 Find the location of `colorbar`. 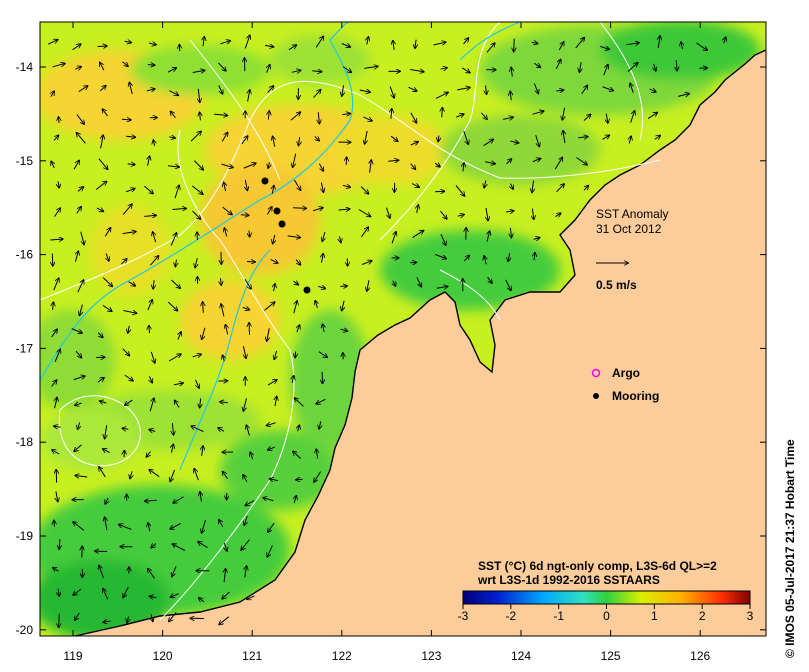

colorbar is located at coordinates (606, 597).